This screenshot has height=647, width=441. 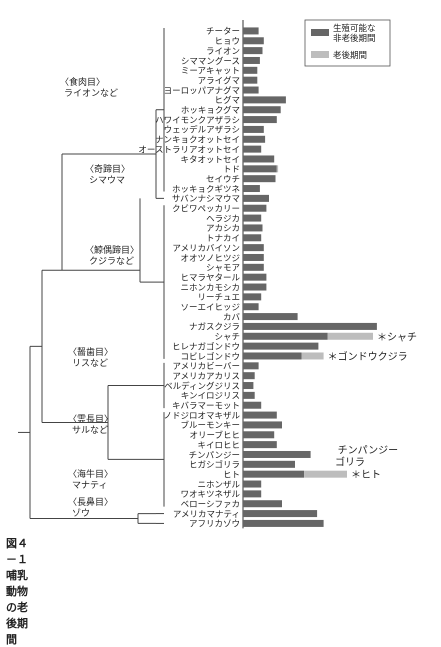 What do you see at coordinates (210, 288) in the screenshot?
I see `category-label-26: ニホンカモシカ` at bounding box center [210, 288].